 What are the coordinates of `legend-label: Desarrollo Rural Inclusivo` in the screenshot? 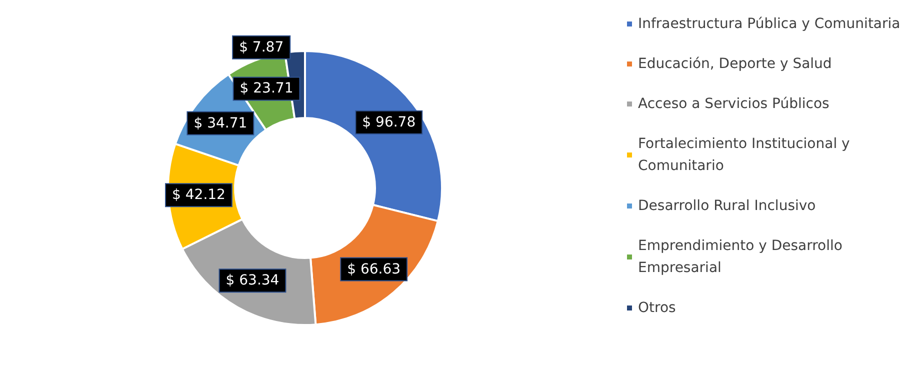 It's located at (727, 206).